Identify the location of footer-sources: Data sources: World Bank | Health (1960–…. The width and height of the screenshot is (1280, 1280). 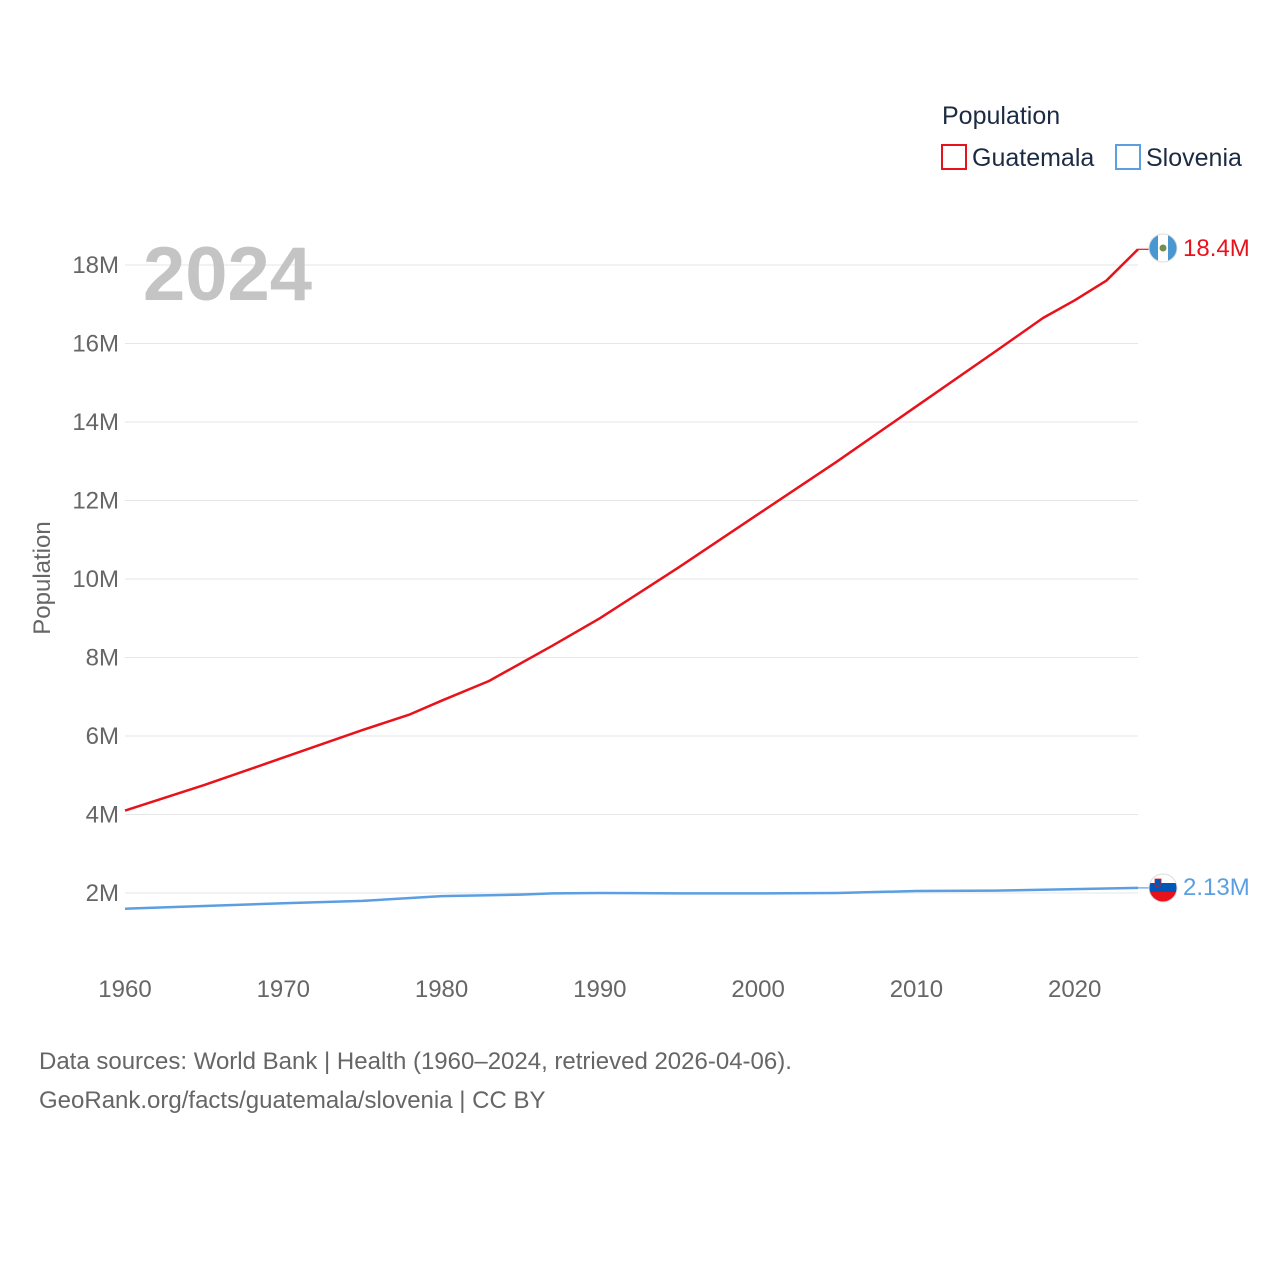
(415, 1061).